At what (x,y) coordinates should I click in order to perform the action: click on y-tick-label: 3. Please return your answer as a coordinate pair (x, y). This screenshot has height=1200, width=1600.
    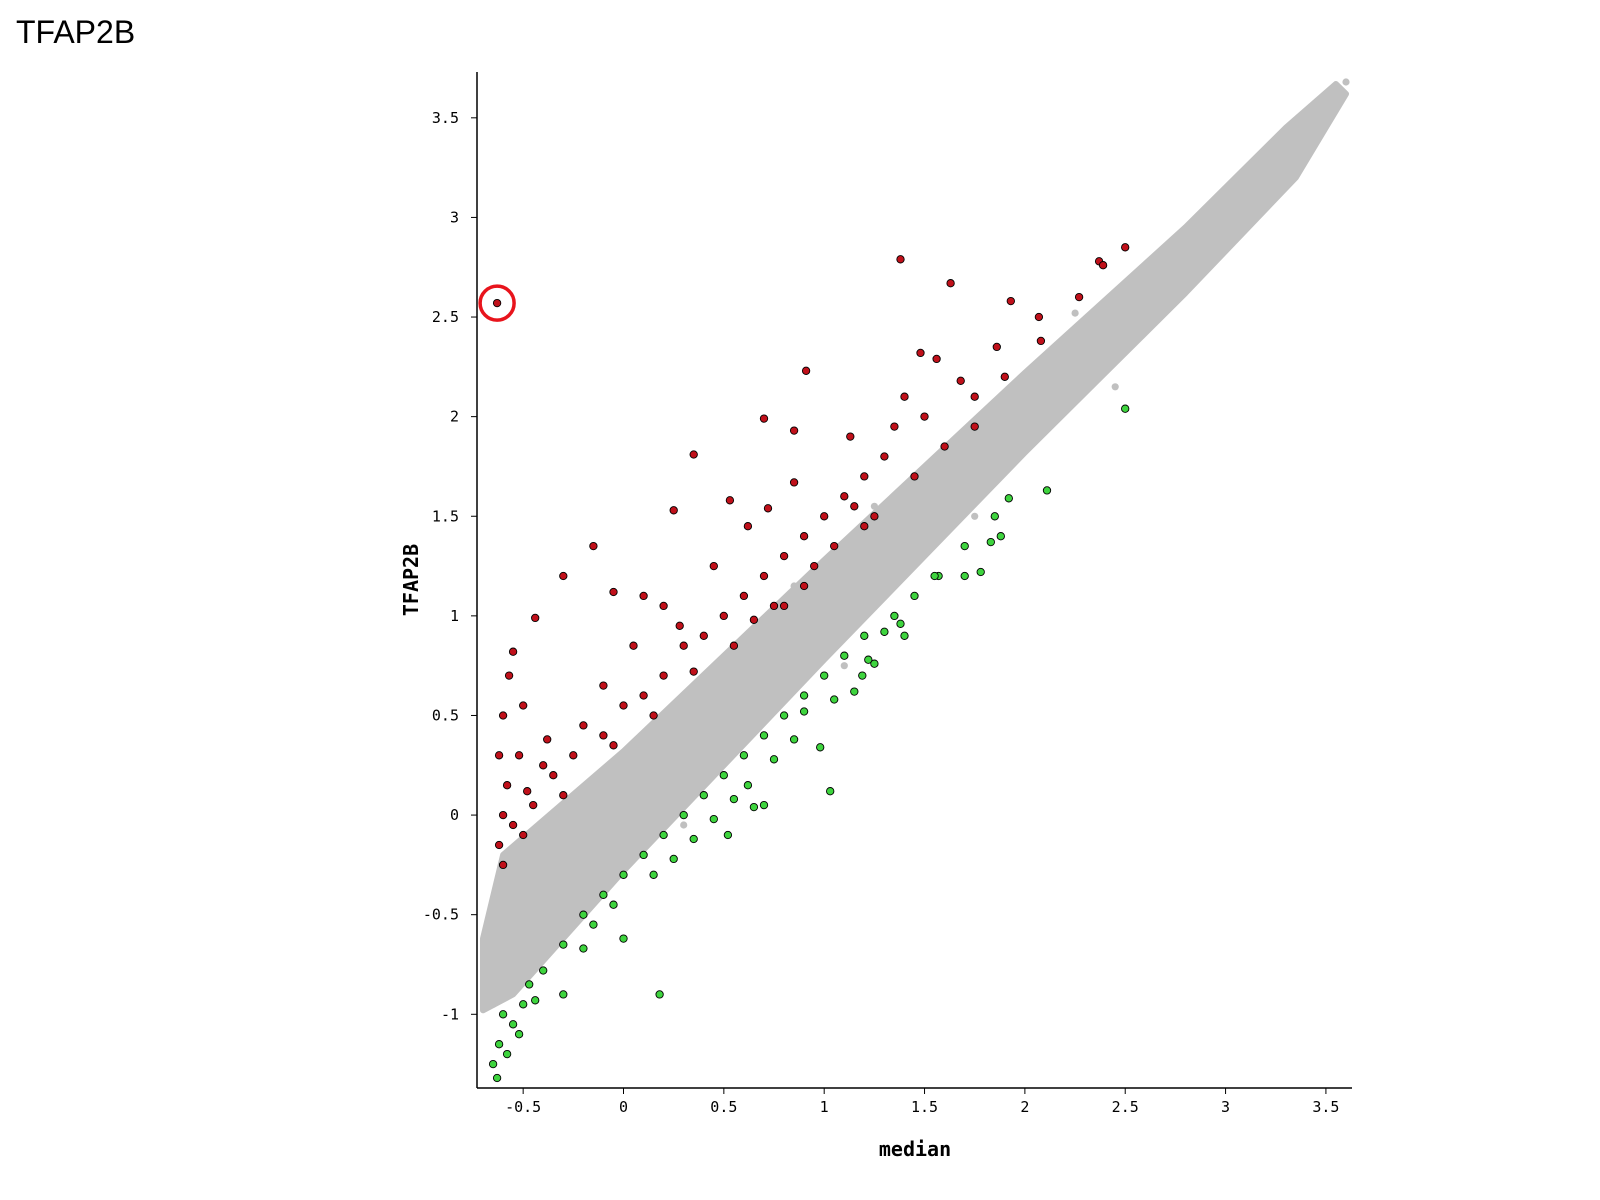
    Looking at the image, I should click on (454, 217).